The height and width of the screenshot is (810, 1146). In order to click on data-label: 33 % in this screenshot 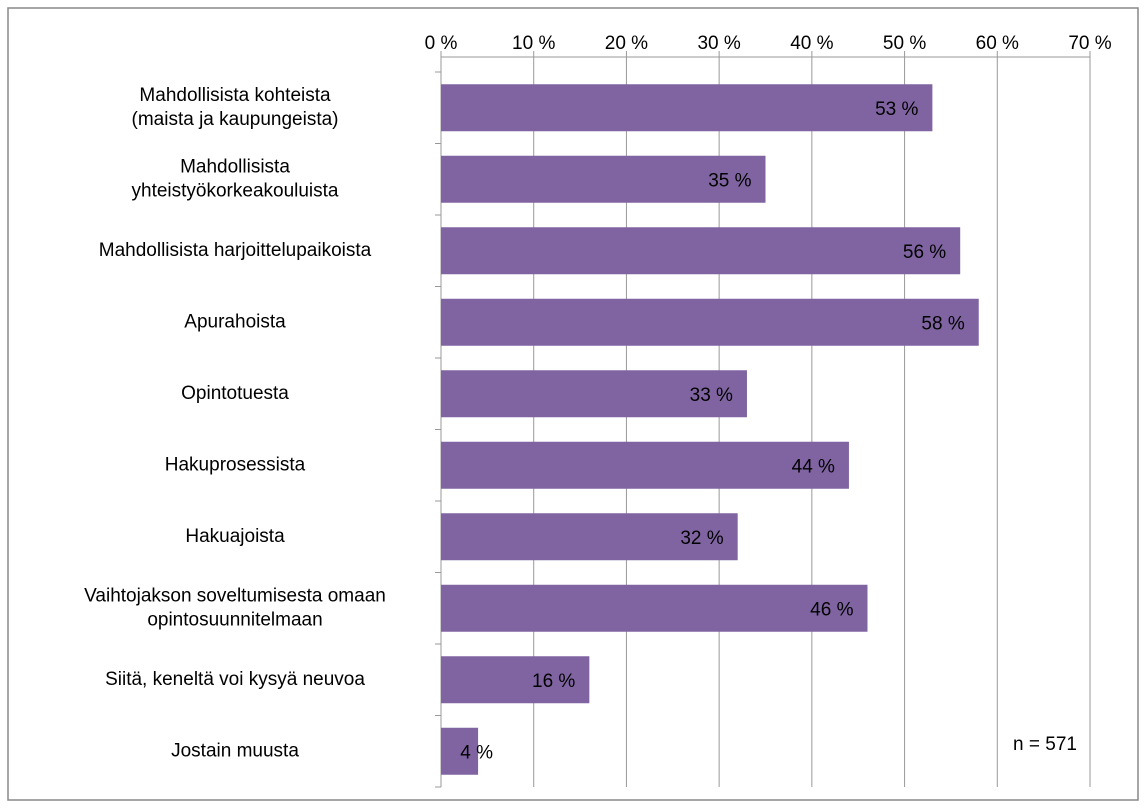, I will do `click(711, 395)`.